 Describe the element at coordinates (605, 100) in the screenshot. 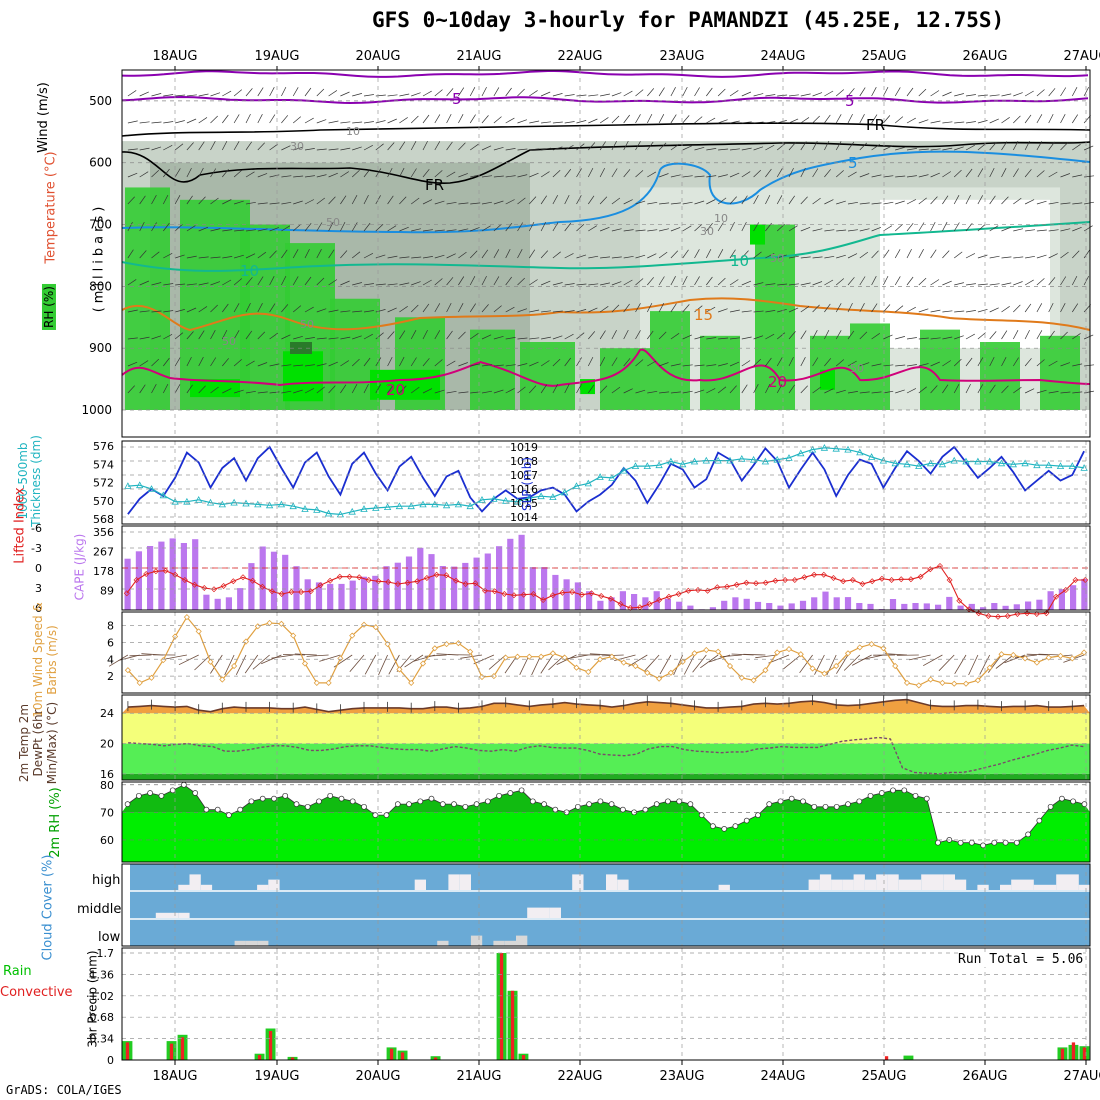

I see `isotherm-minus5` at that location.